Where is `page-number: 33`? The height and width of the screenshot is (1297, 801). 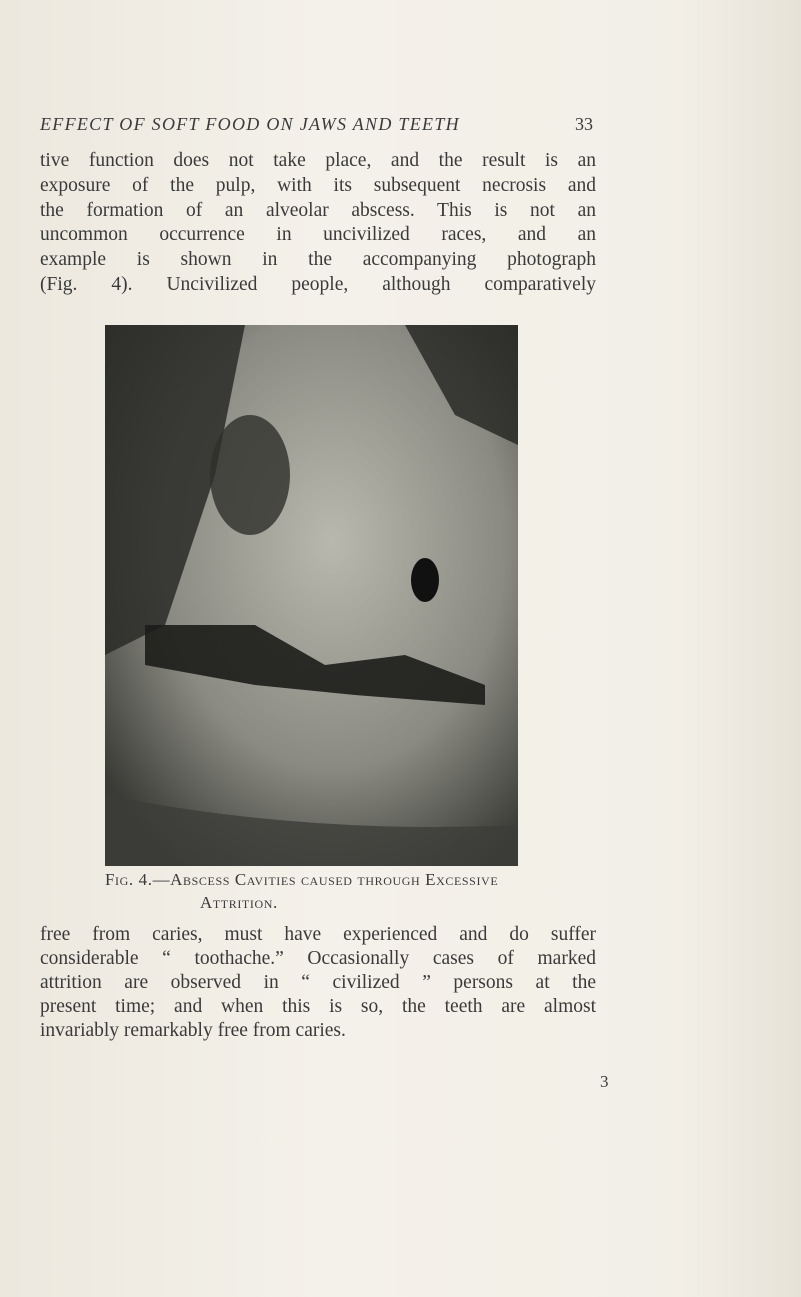
page-number: 33 is located at coordinates (584, 124).